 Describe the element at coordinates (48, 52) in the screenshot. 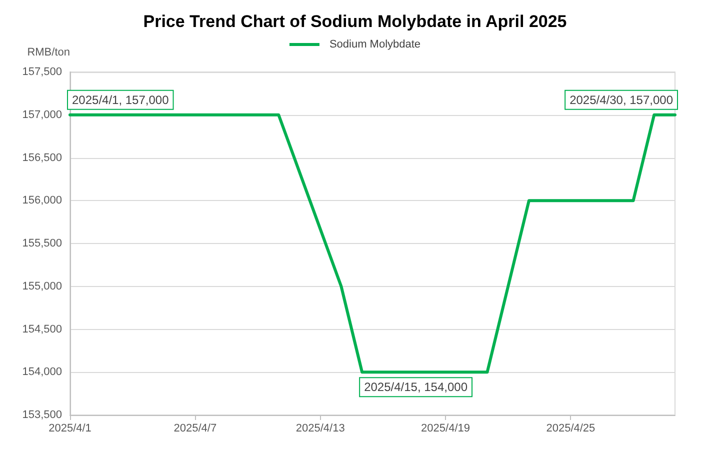

I see `y-axis-title: RMB/ton` at that location.